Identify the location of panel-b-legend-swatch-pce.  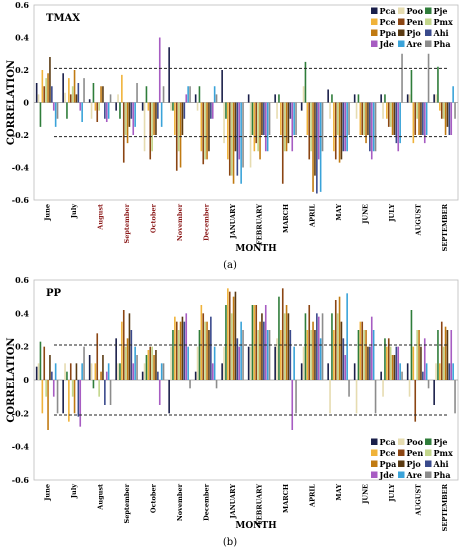
(374, 452).